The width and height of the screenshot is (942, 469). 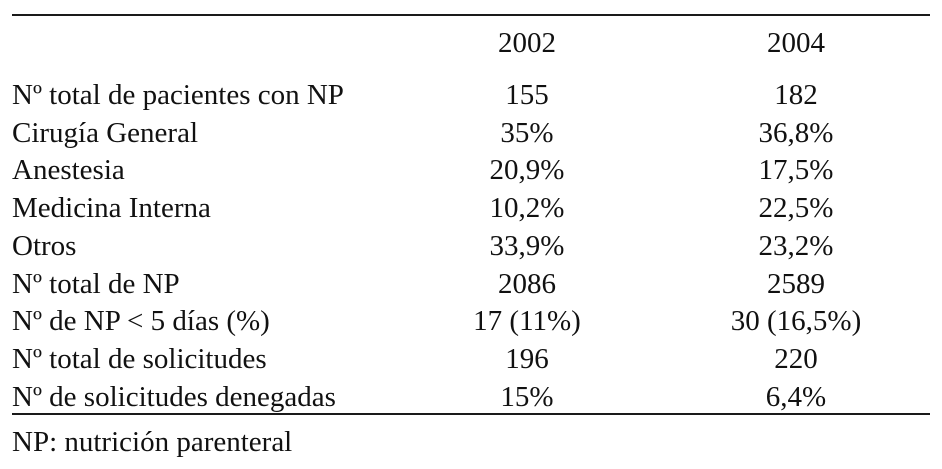 I want to click on cell-2004: 2589, so click(x=796, y=283).